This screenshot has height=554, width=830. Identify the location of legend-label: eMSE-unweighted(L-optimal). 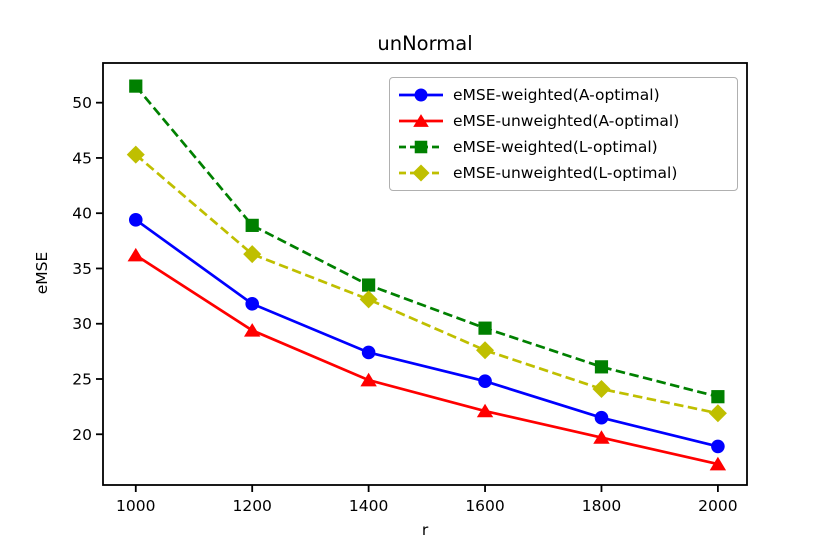
(565, 173).